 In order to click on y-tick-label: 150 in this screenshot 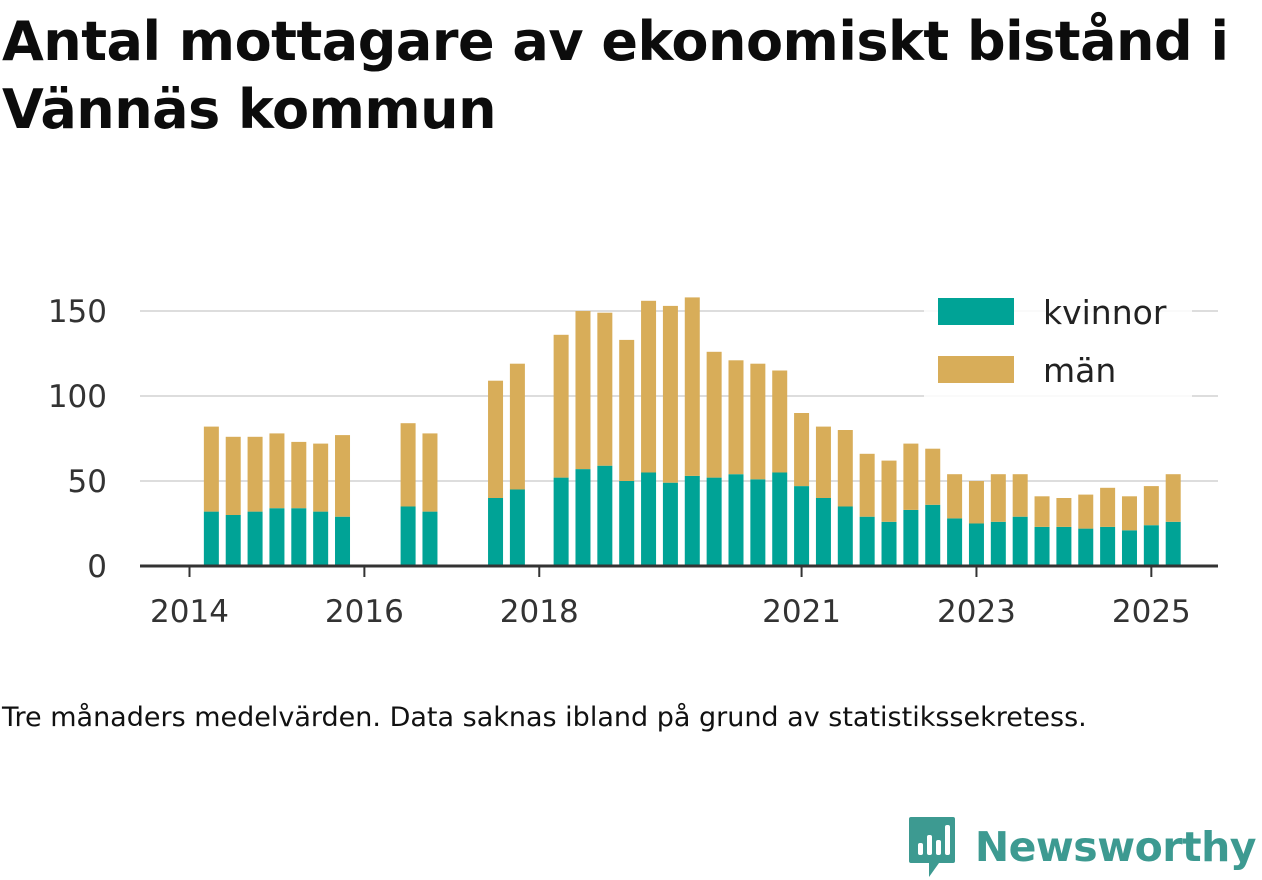, I will do `click(77, 312)`.